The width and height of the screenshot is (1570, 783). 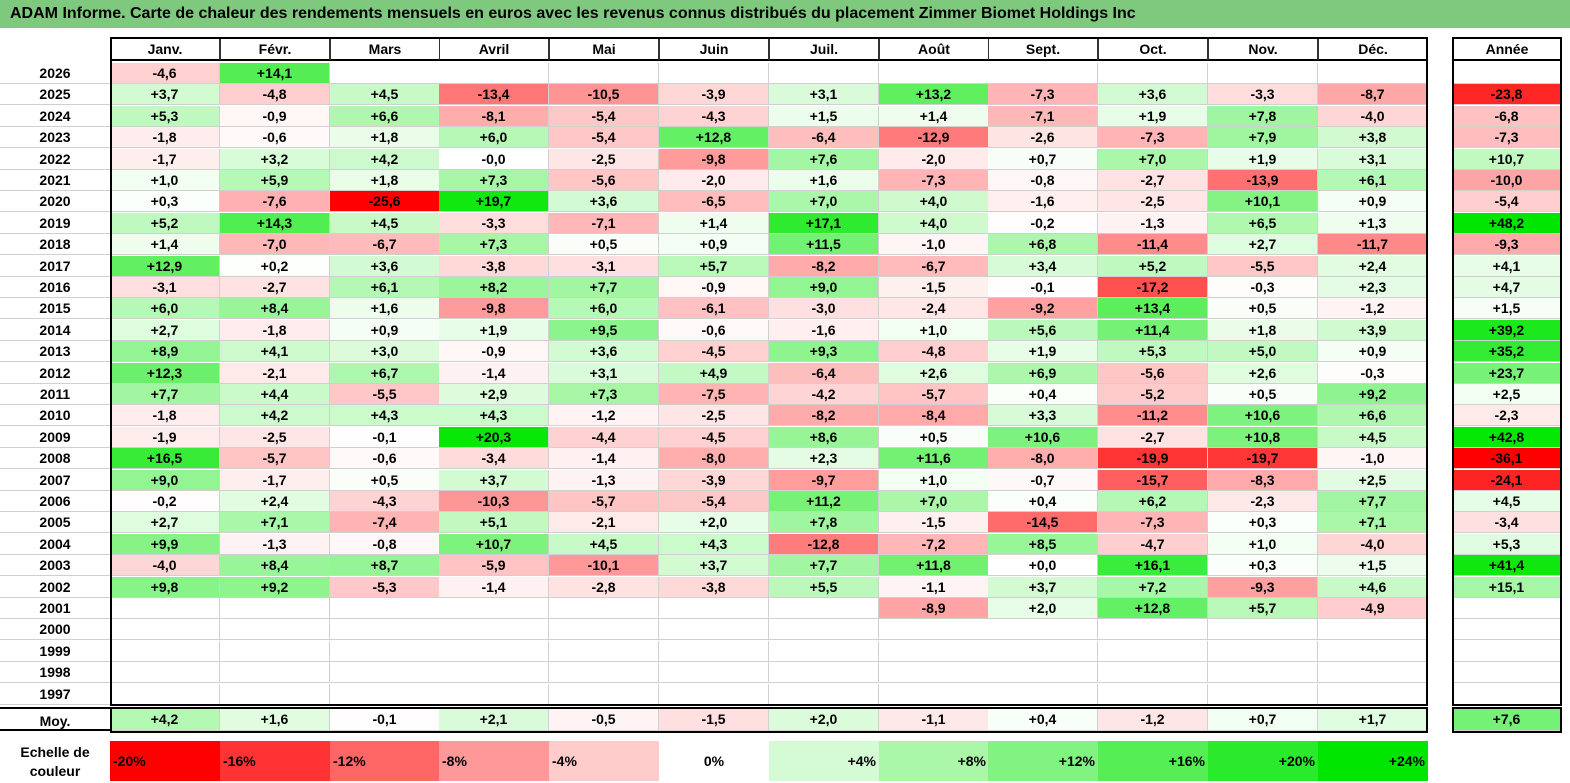 What do you see at coordinates (55, 630) in the screenshot?
I see `year-label: 2000` at bounding box center [55, 630].